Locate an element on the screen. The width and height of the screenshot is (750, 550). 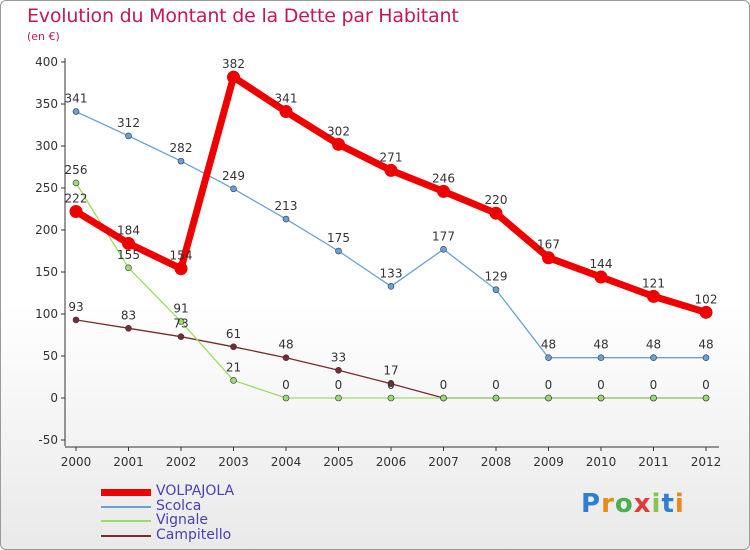
data-label-scolca: 129 is located at coordinates (496, 277).